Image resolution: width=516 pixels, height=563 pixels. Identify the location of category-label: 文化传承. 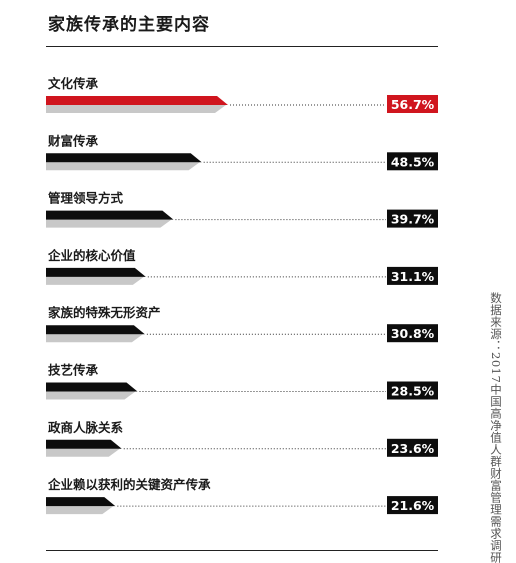
(73, 83).